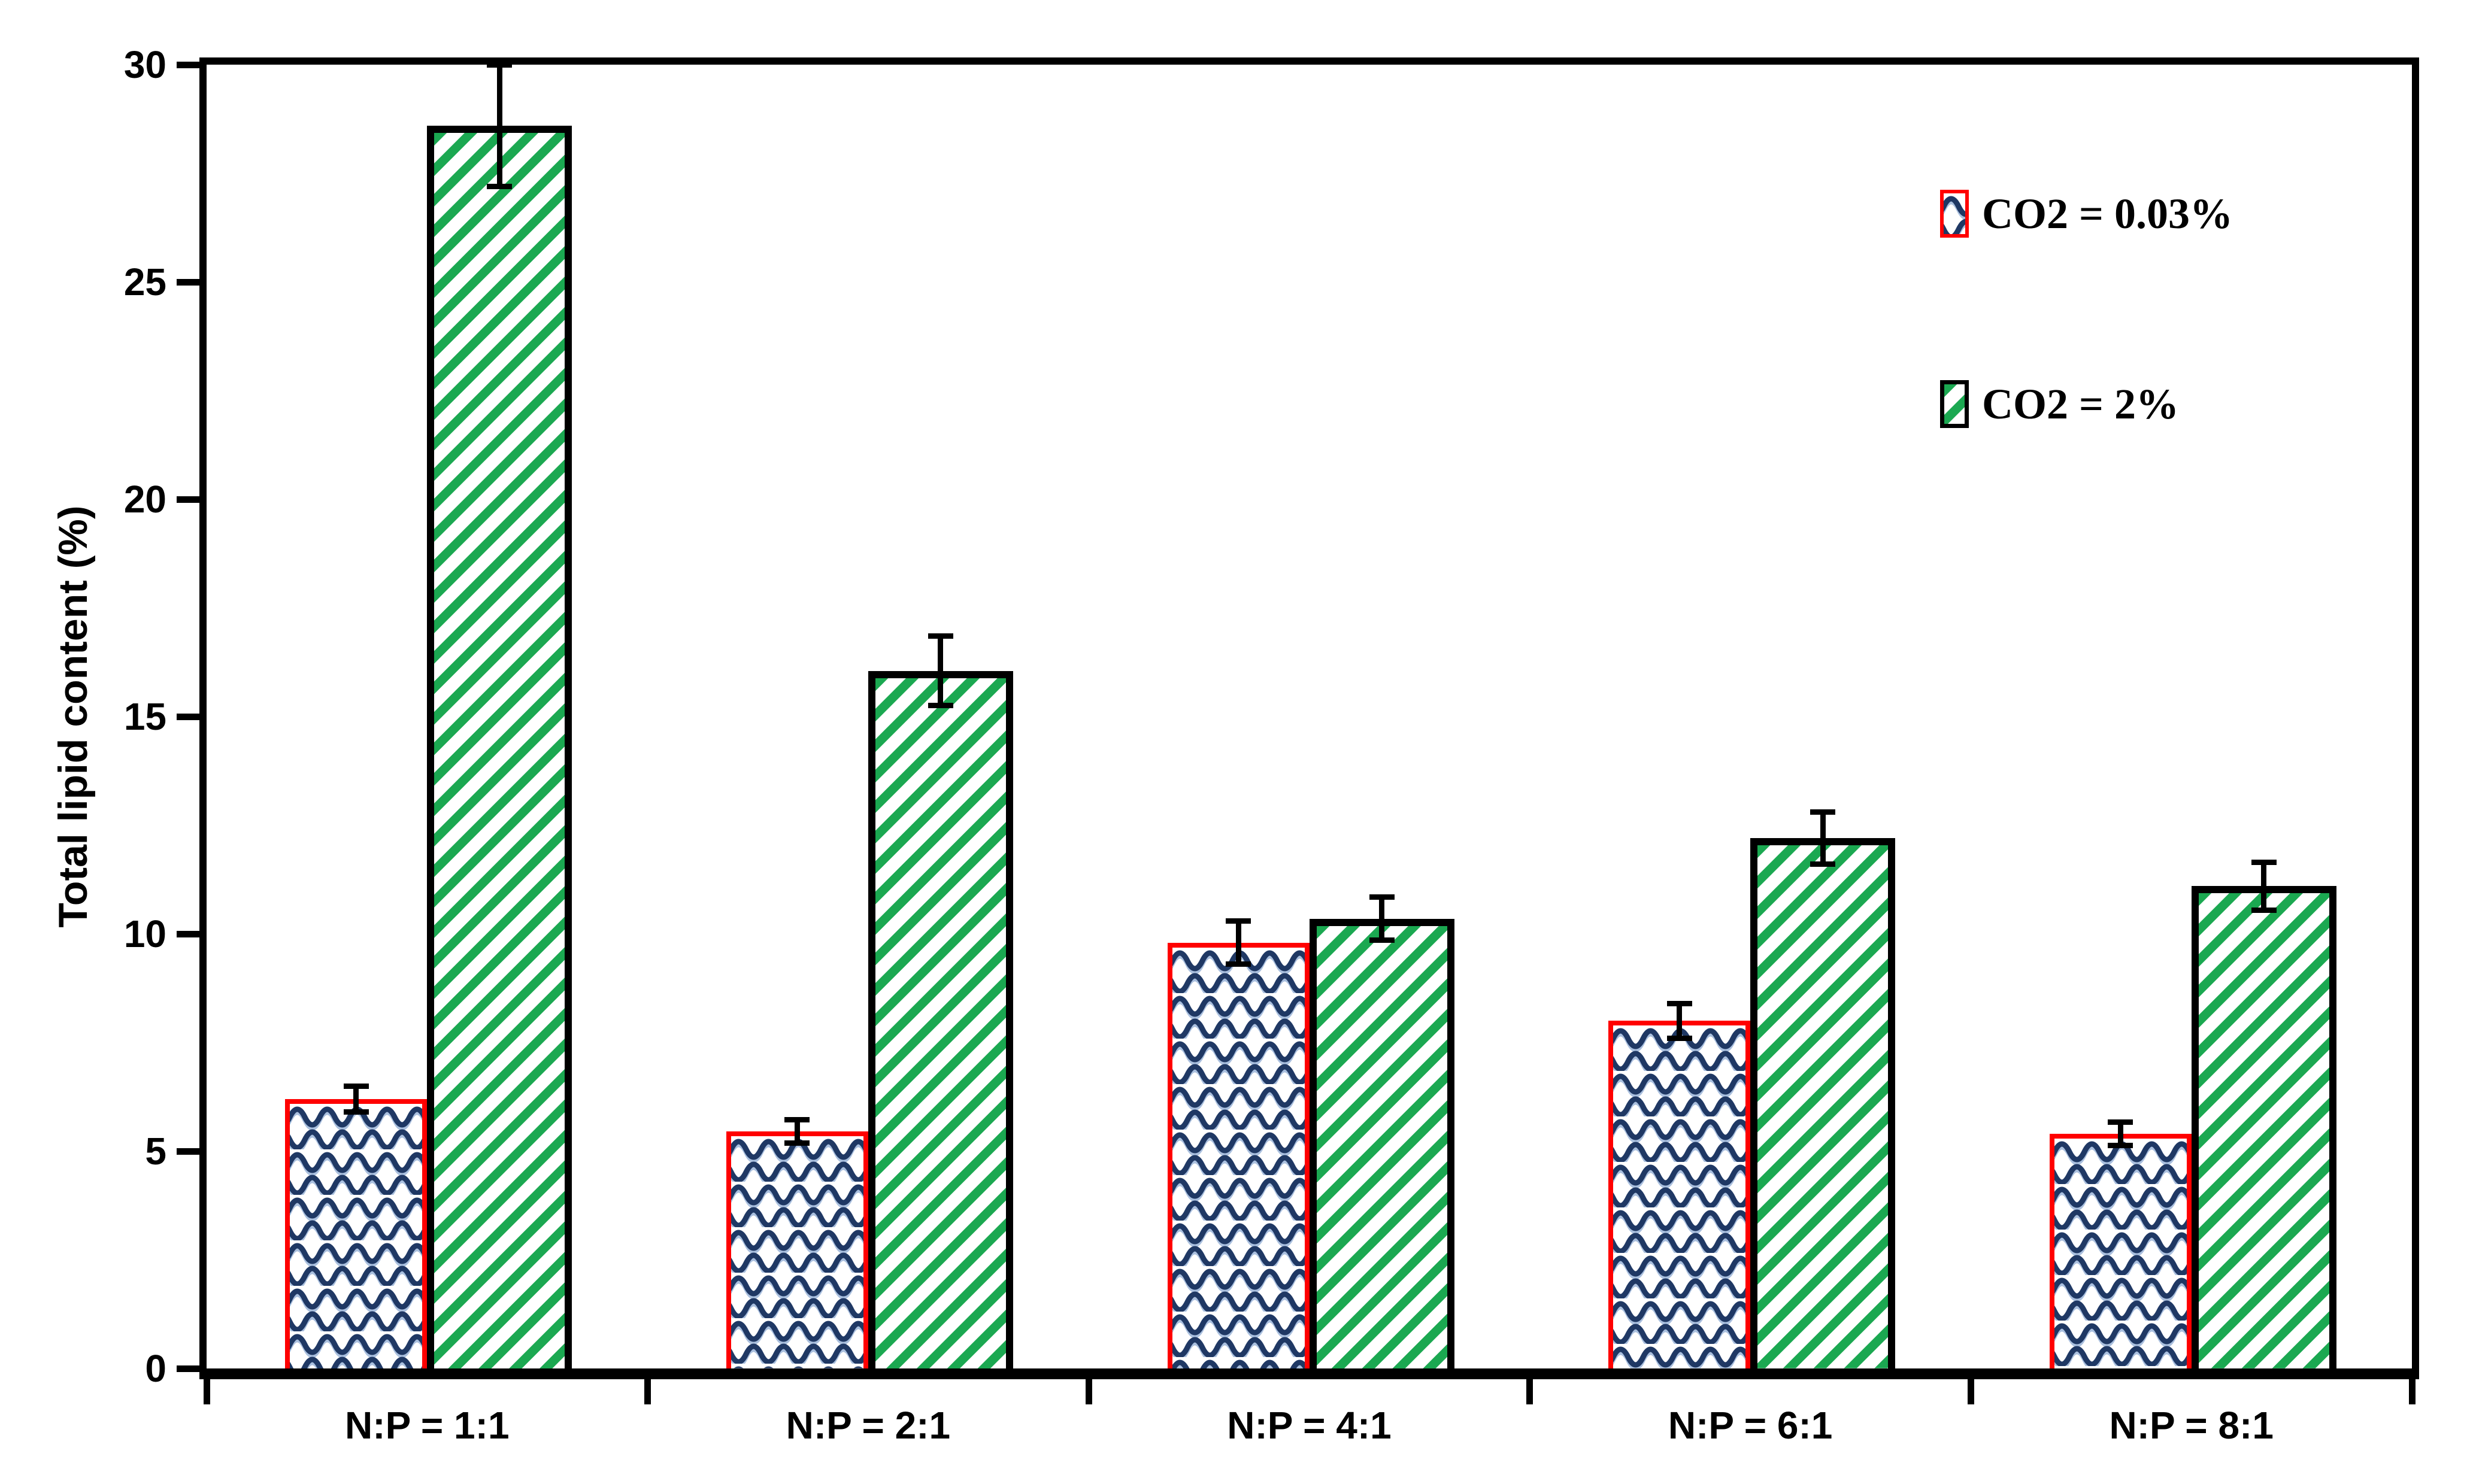 The height and width of the screenshot is (1484, 2467). Describe the element at coordinates (144, 282) in the screenshot. I see `y-tick-label: 25` at that location.